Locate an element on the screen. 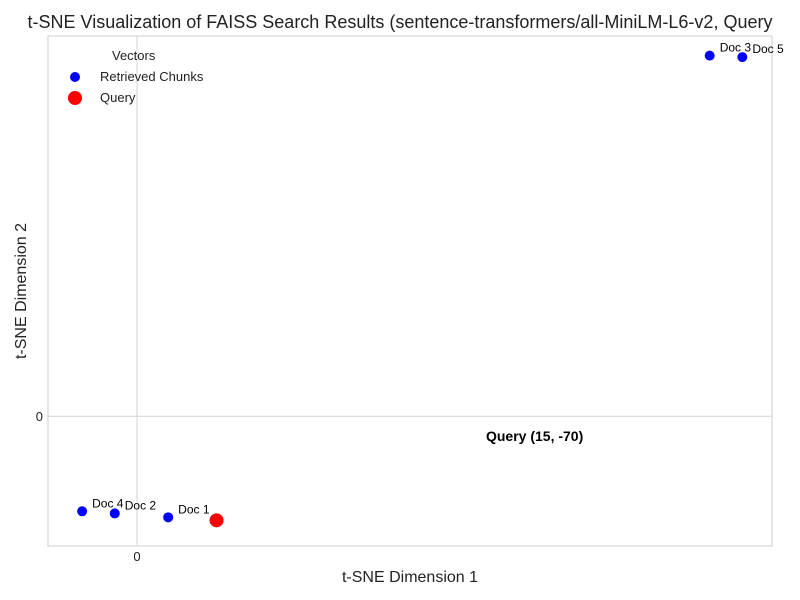 This screenshot has height=600, width=800. y-axis-label: t-SNE Dimension 2 is located at coordinates (21, 291).